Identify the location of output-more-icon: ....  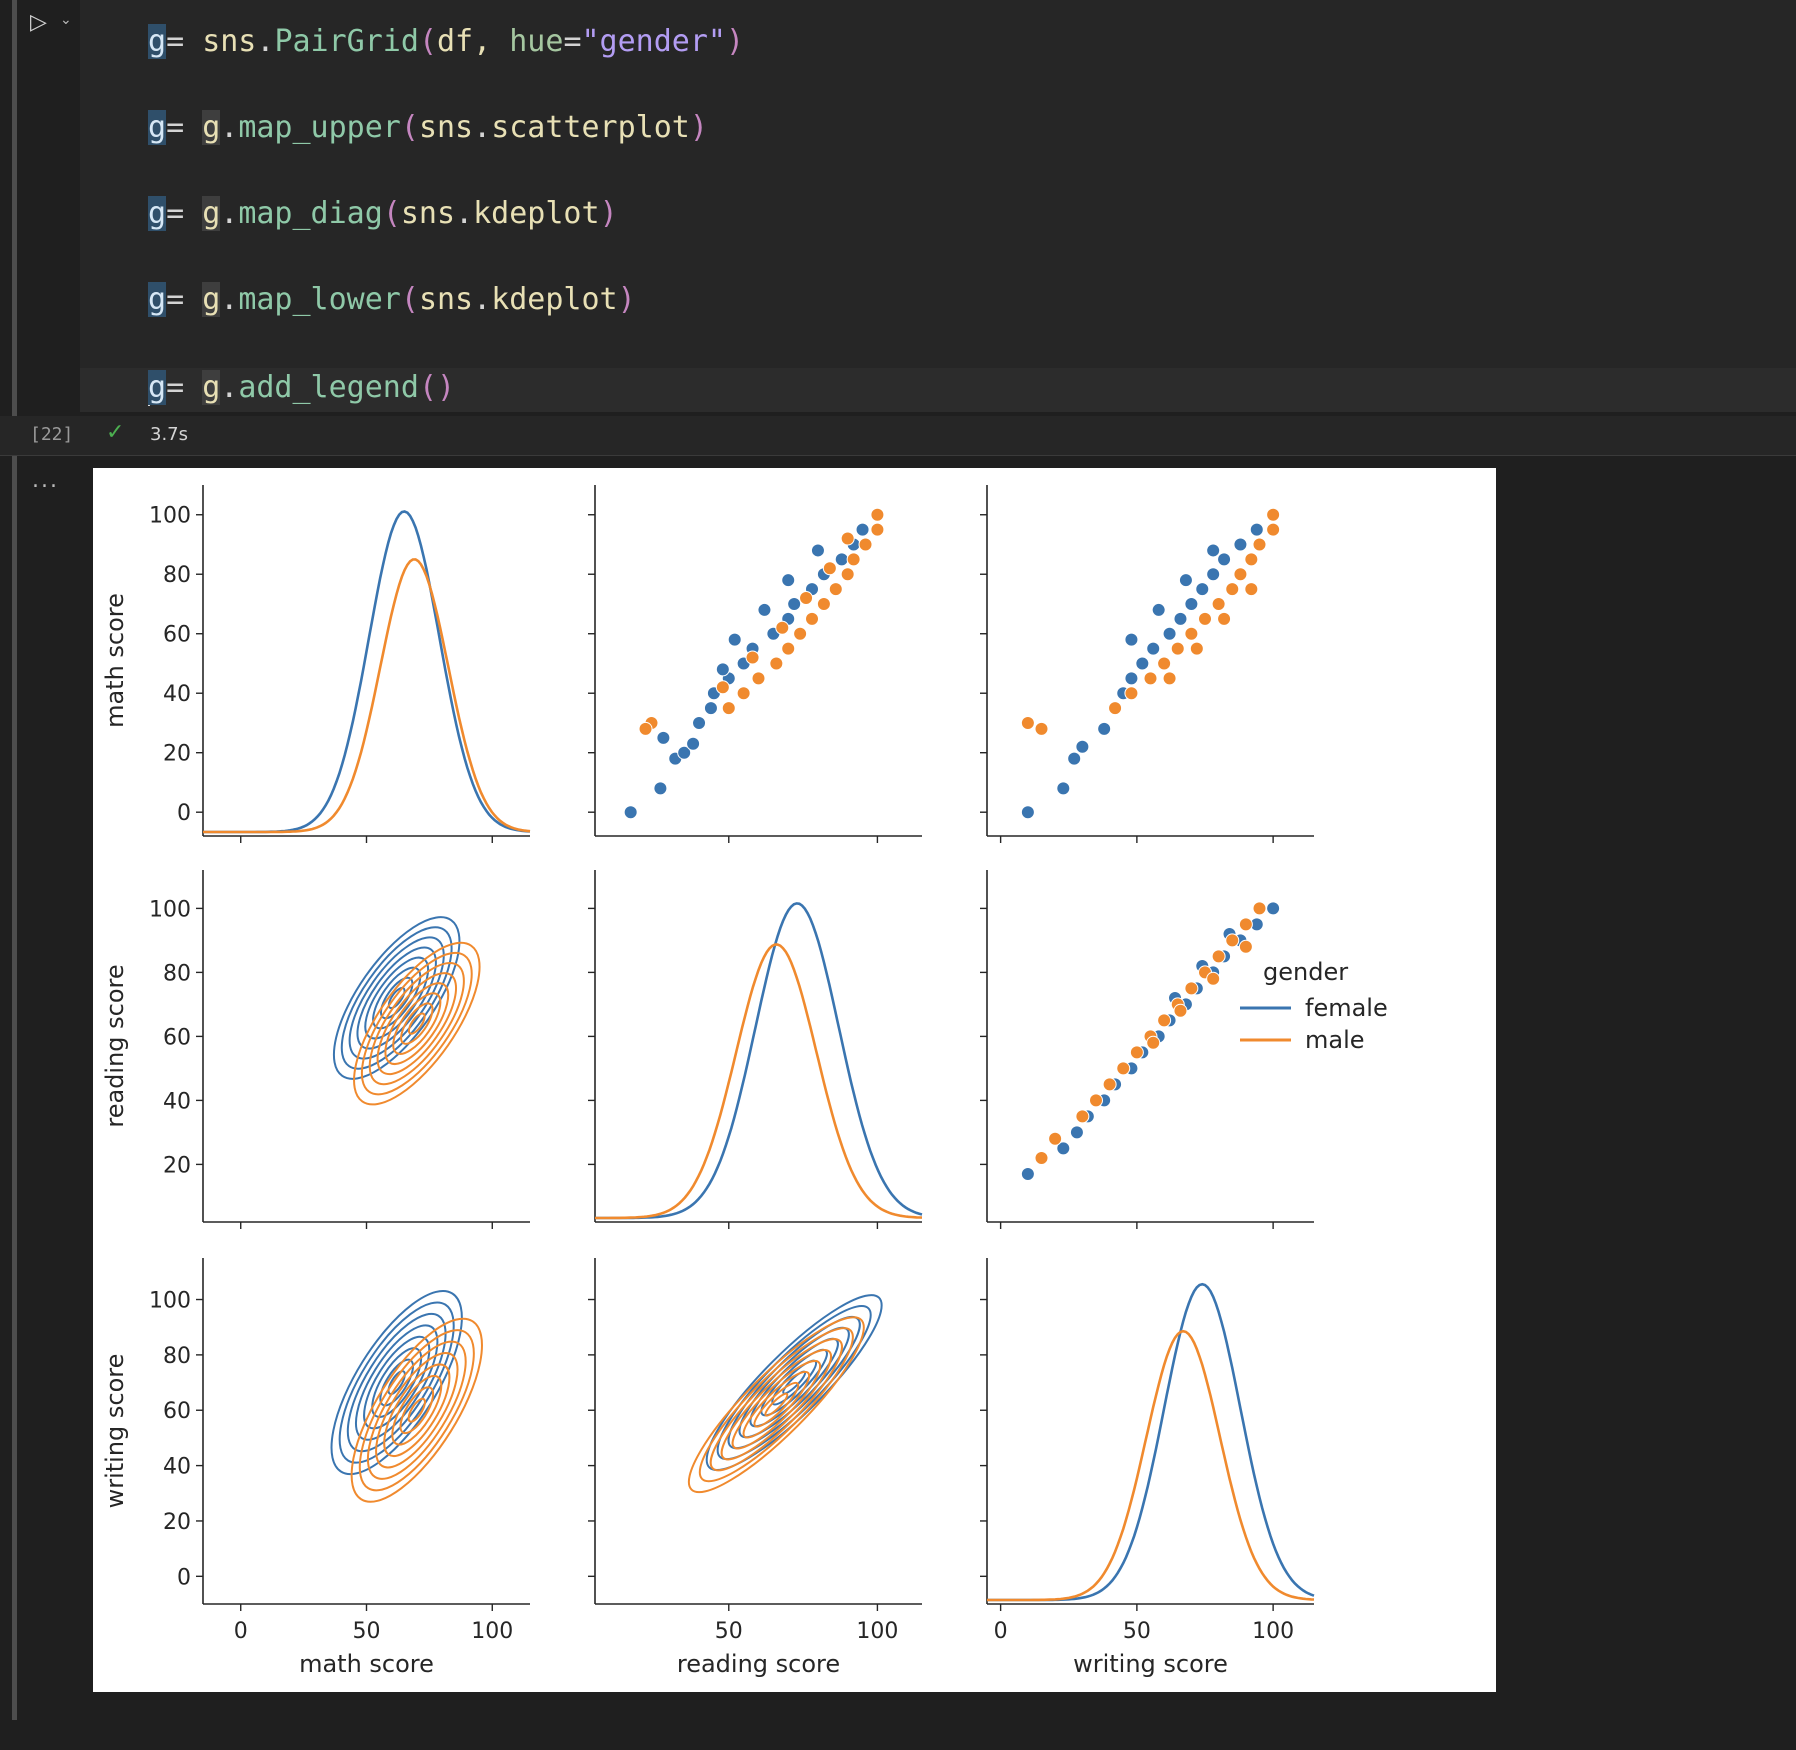
(45, 480).